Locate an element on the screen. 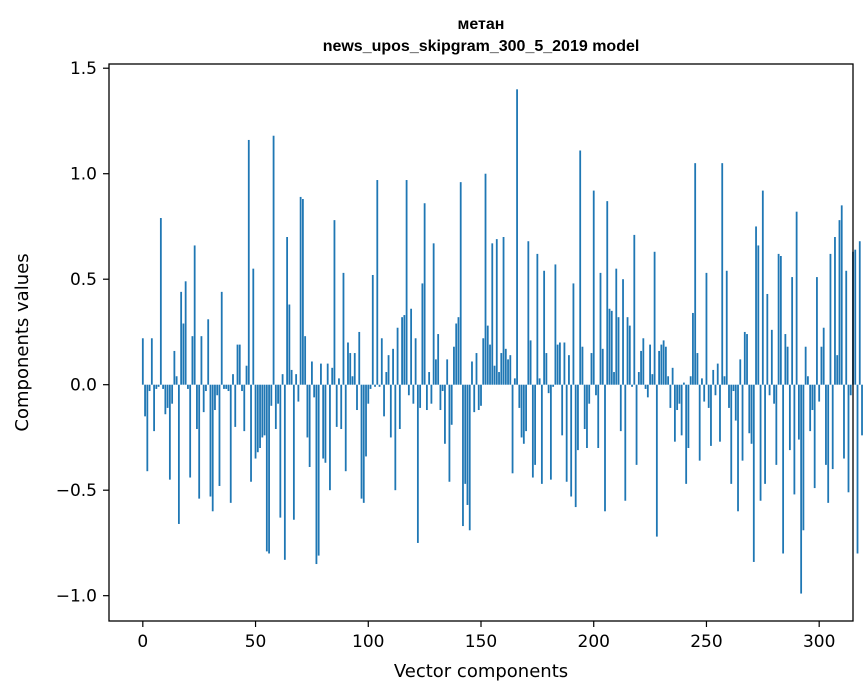 The image size is (867, 696). x-axis-ticks: 0 50 100 150 200 250 300 is located at coordinates (486, 636).